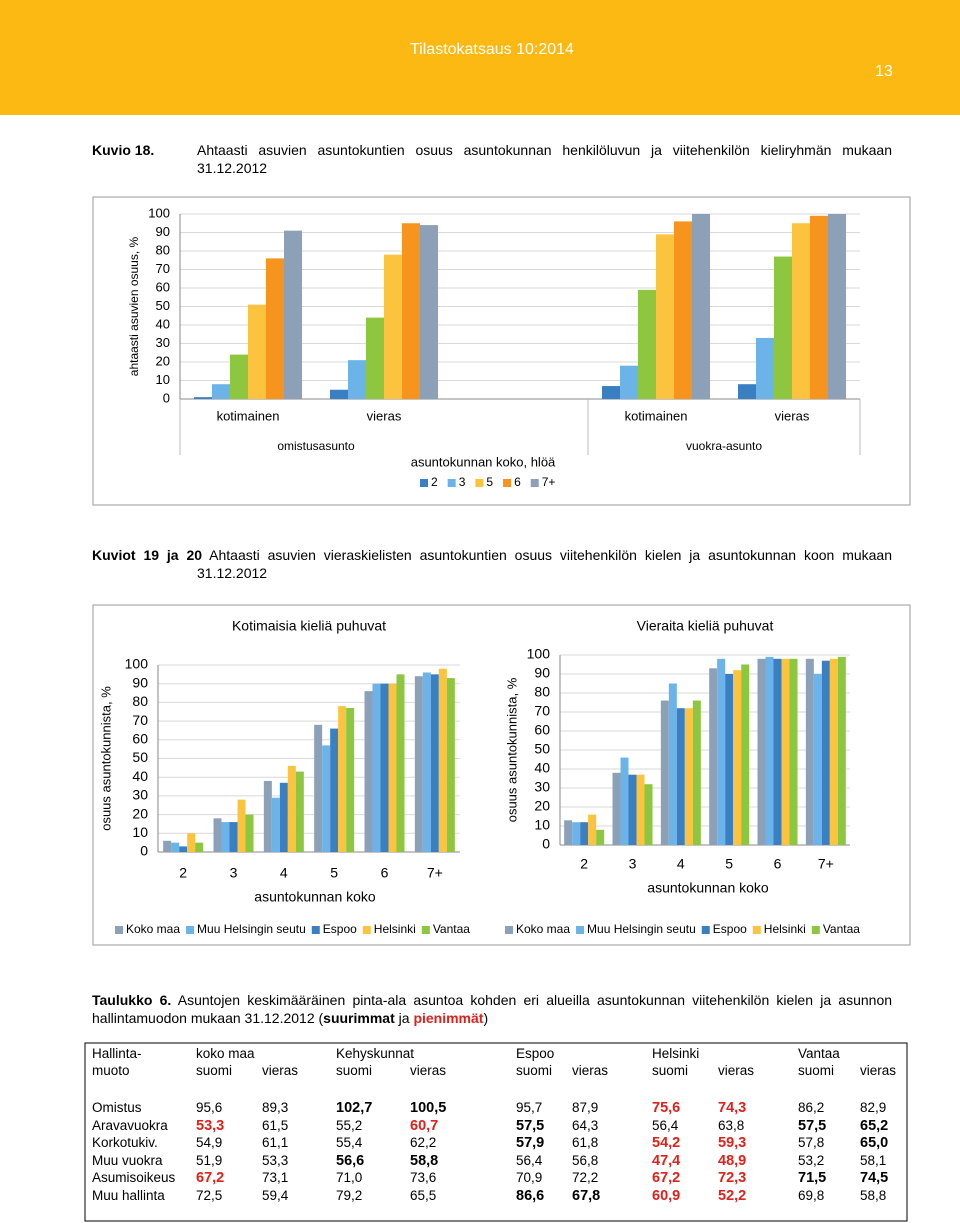 The image size is (960, 1223). I want to click on x-tick-label: vieras, so click(384, 415).